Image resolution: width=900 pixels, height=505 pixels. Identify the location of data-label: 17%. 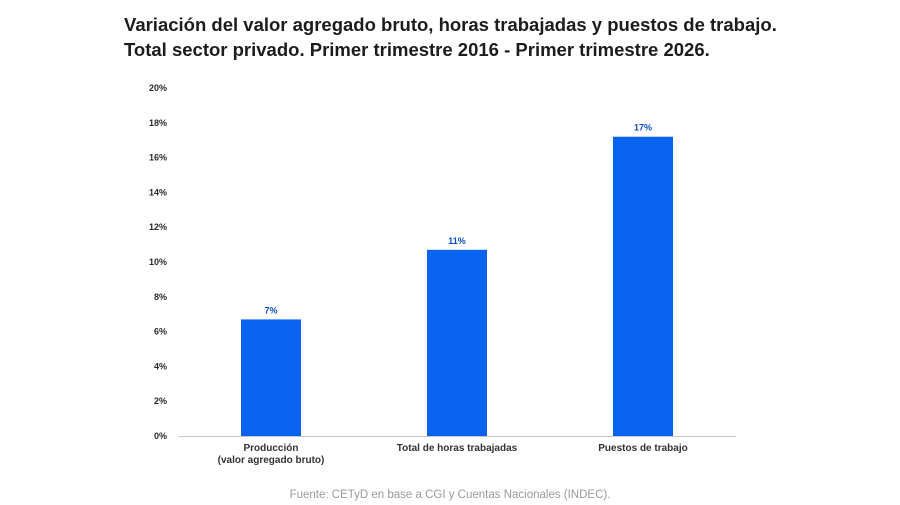
(643, 128).